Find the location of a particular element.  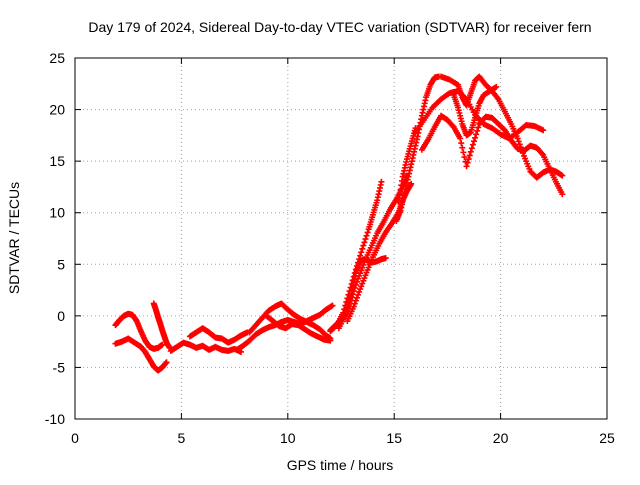

y-tick-label: 0 is located at coordinates (61, 316).